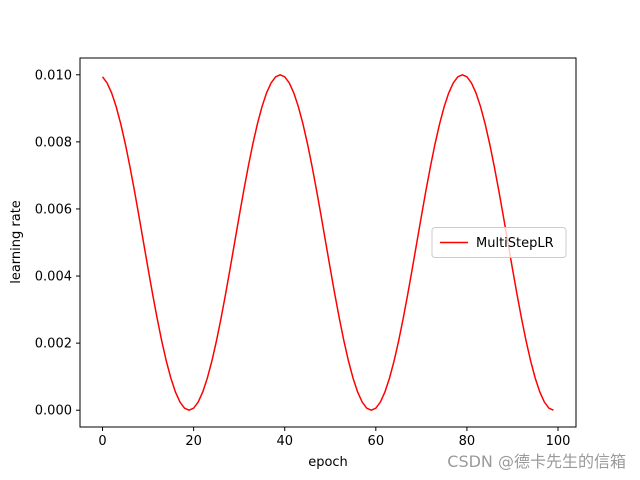 The height and width of the screenshot is (480, 640). I want to click on y-tick-label: 0.004, so click(53, 277).